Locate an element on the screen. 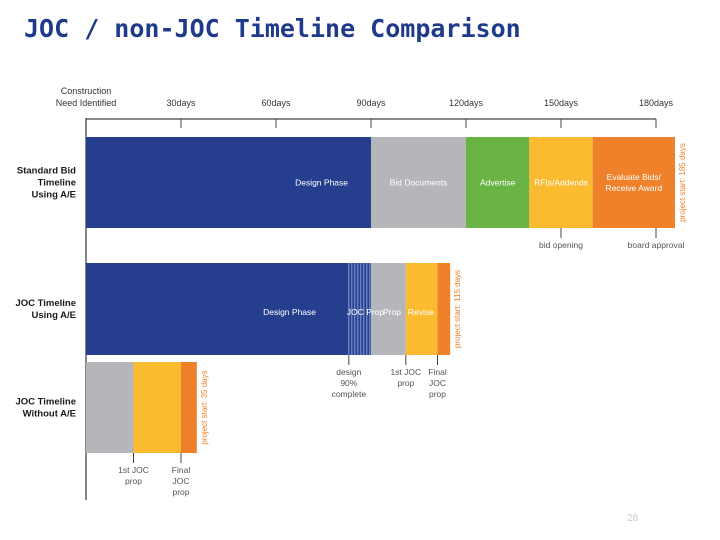  segment-label: RFIs/Addends is located at coordinates (561, 183).